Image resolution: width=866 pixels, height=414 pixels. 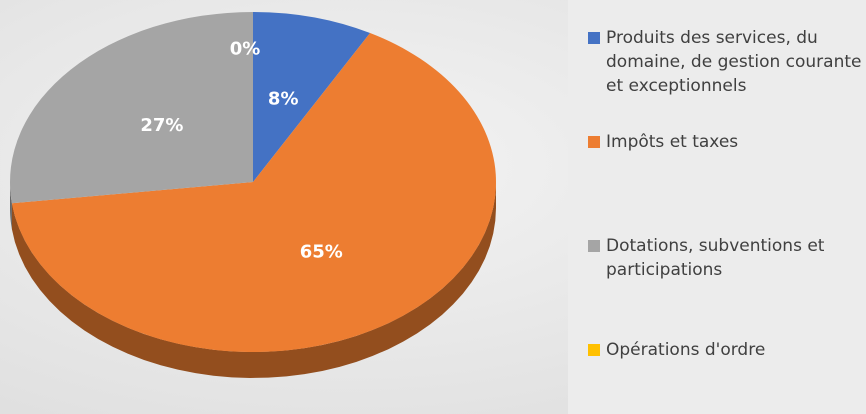 I want to click on legend-label: Dotations, subventions et participations, so click(x=715, y=258).